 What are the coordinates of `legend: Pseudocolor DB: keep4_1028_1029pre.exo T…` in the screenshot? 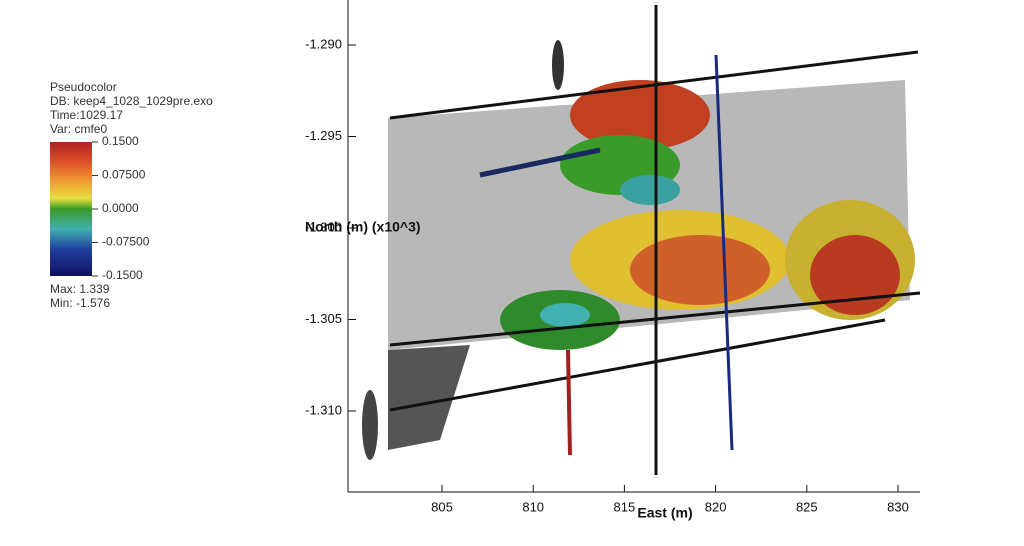 It's located at (131, 195).